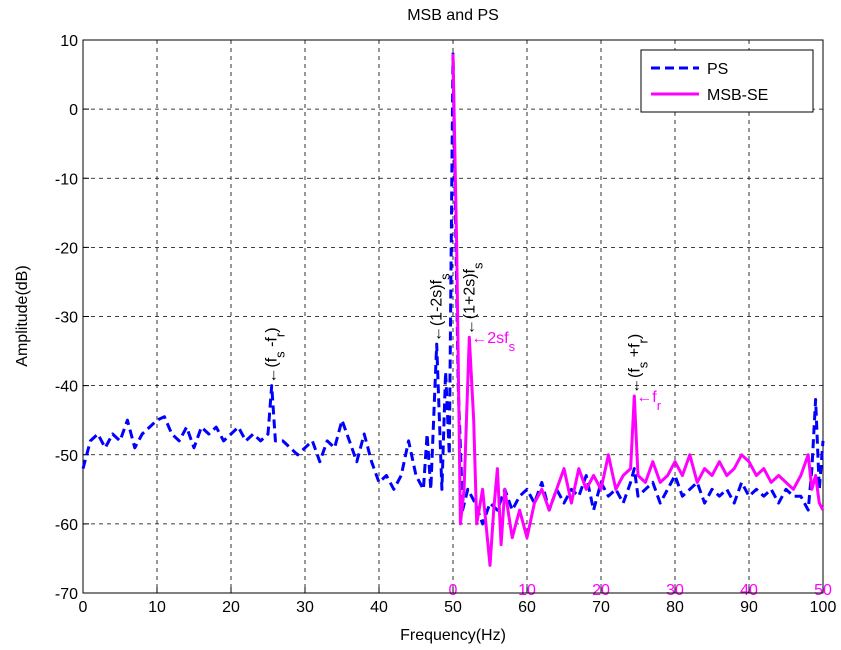 This screenshot has width=841, height=650. What do you see at coordinates (453, 590) in the screenshot?
I see `x2-tick-label: 0` at bounding box center [453, 590].